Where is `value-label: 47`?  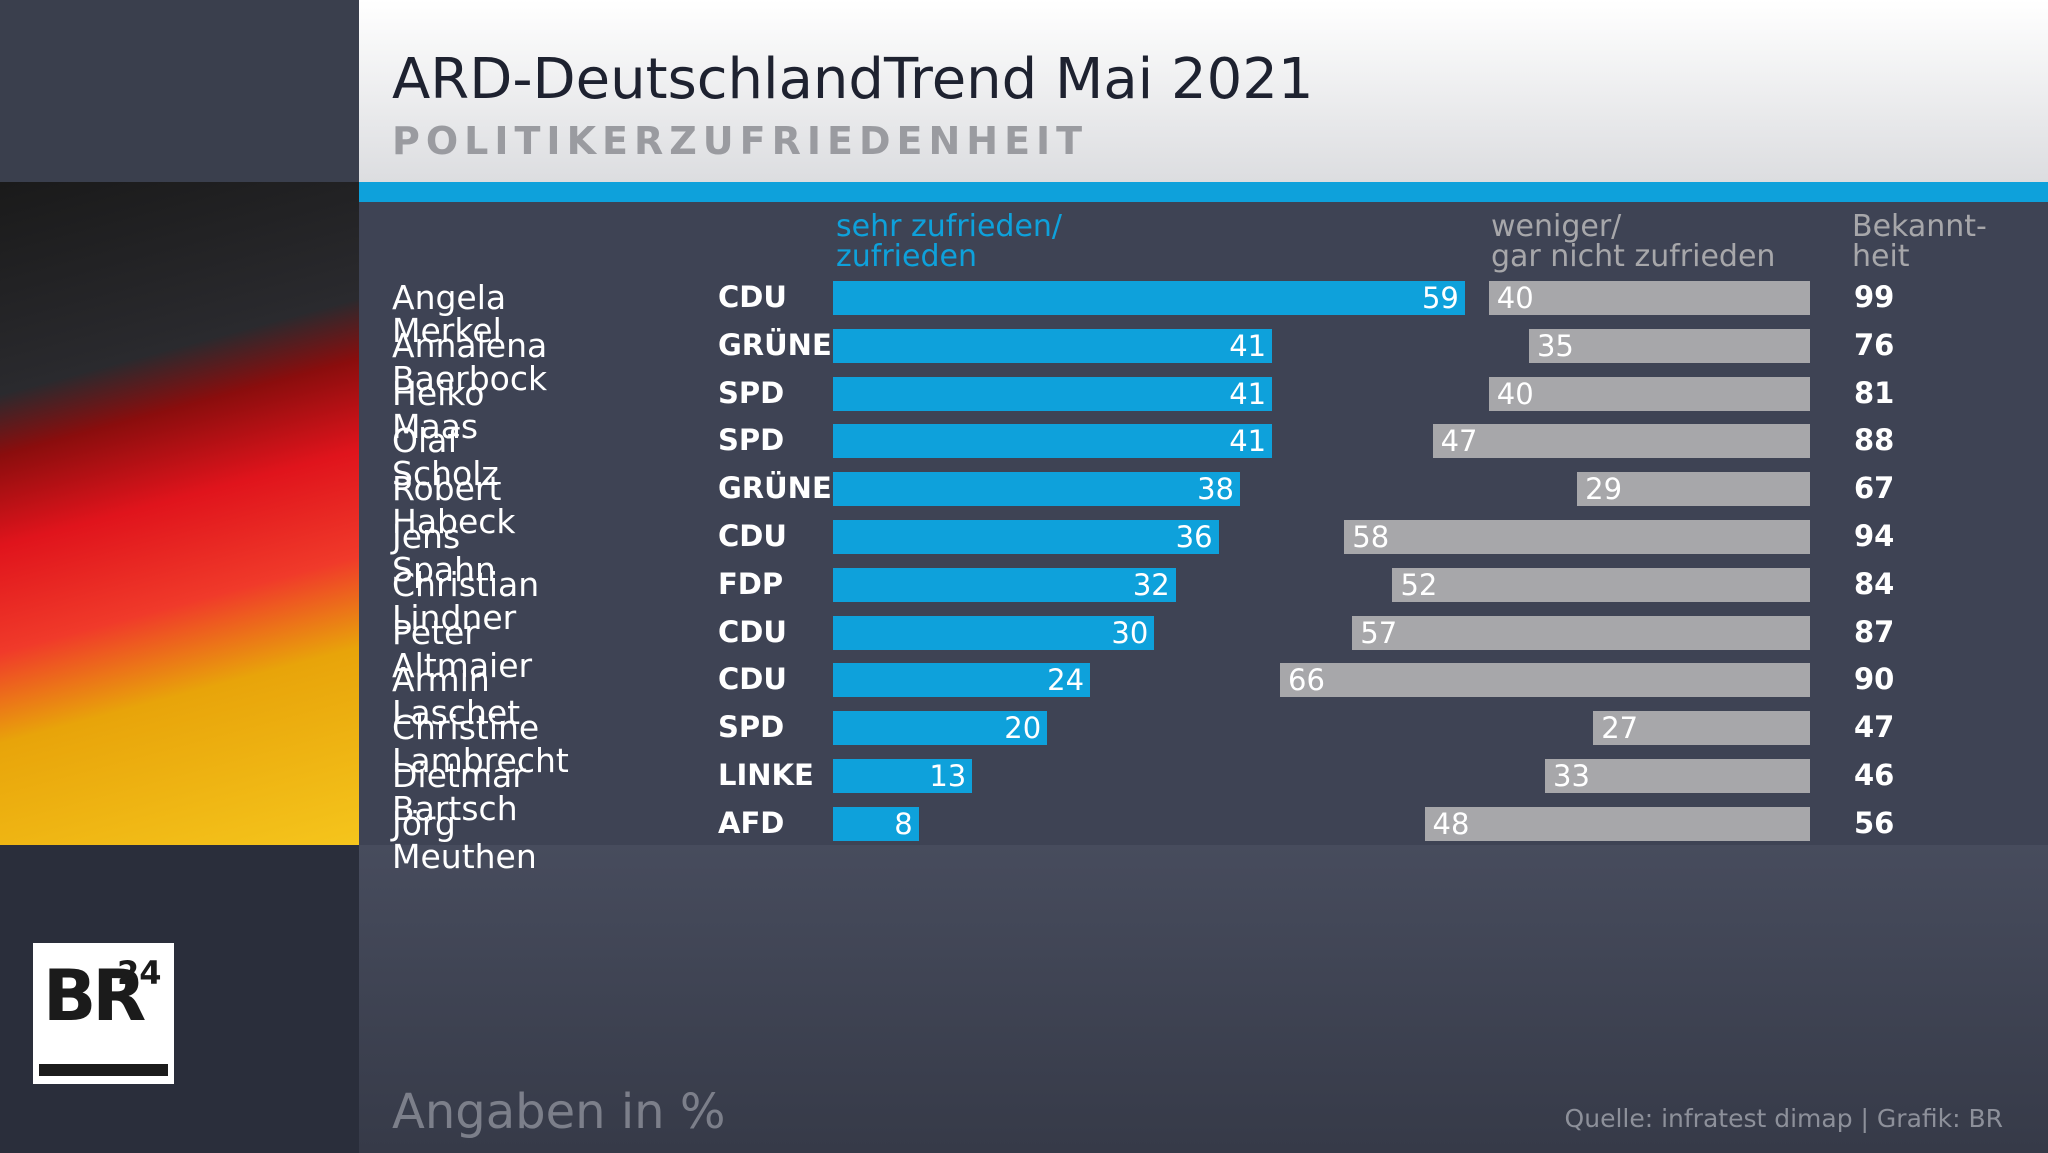
value-label: 47 is located at coordinates (1459, 441).